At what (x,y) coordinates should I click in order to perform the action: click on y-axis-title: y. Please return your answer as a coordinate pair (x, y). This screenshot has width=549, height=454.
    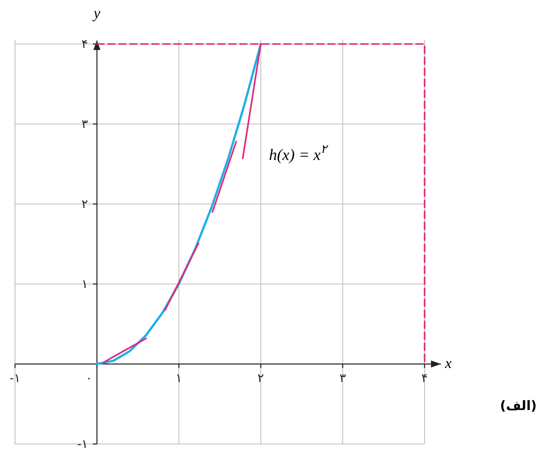
    Looking at the image, I should click on (96, 14).